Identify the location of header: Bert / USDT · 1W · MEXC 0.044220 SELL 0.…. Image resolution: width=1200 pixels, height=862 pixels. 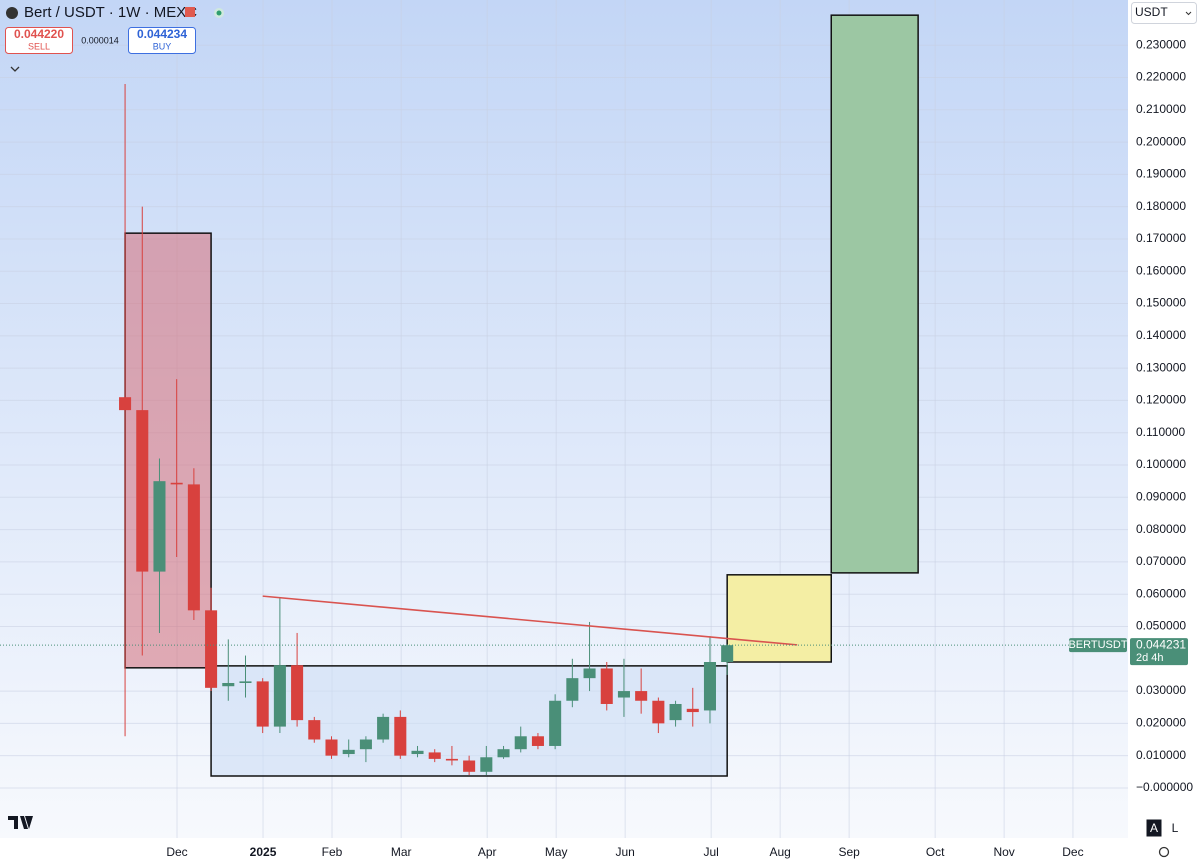
(114, 38).